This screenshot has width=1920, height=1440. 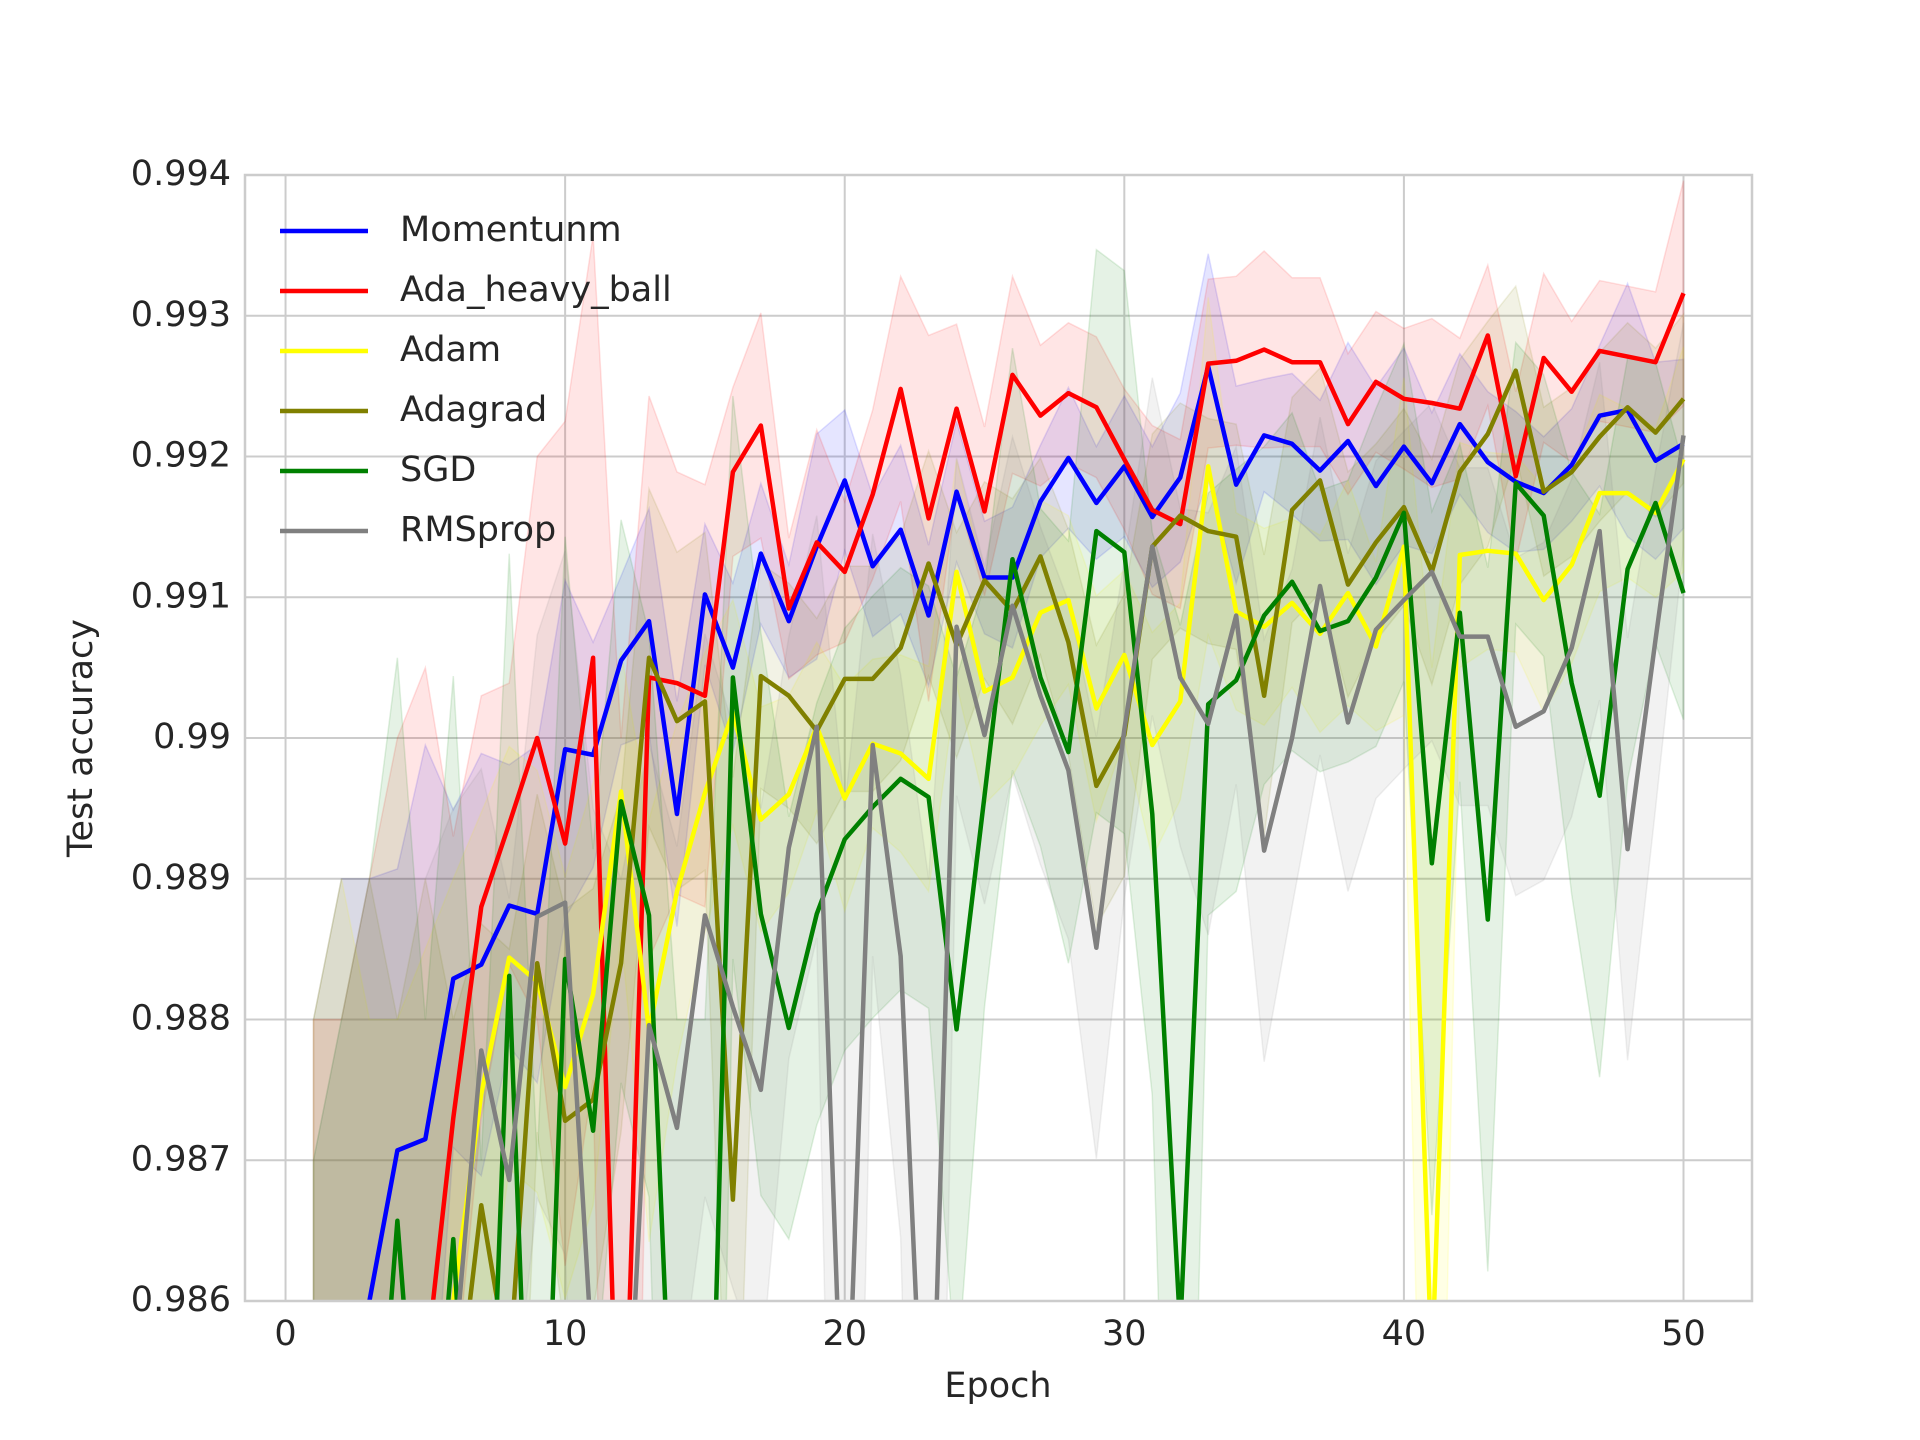 What do you see at coordinates (181, 315) in the screenshot?
I see `y-tick-label: 0.993` at bounding box center [181, 315].